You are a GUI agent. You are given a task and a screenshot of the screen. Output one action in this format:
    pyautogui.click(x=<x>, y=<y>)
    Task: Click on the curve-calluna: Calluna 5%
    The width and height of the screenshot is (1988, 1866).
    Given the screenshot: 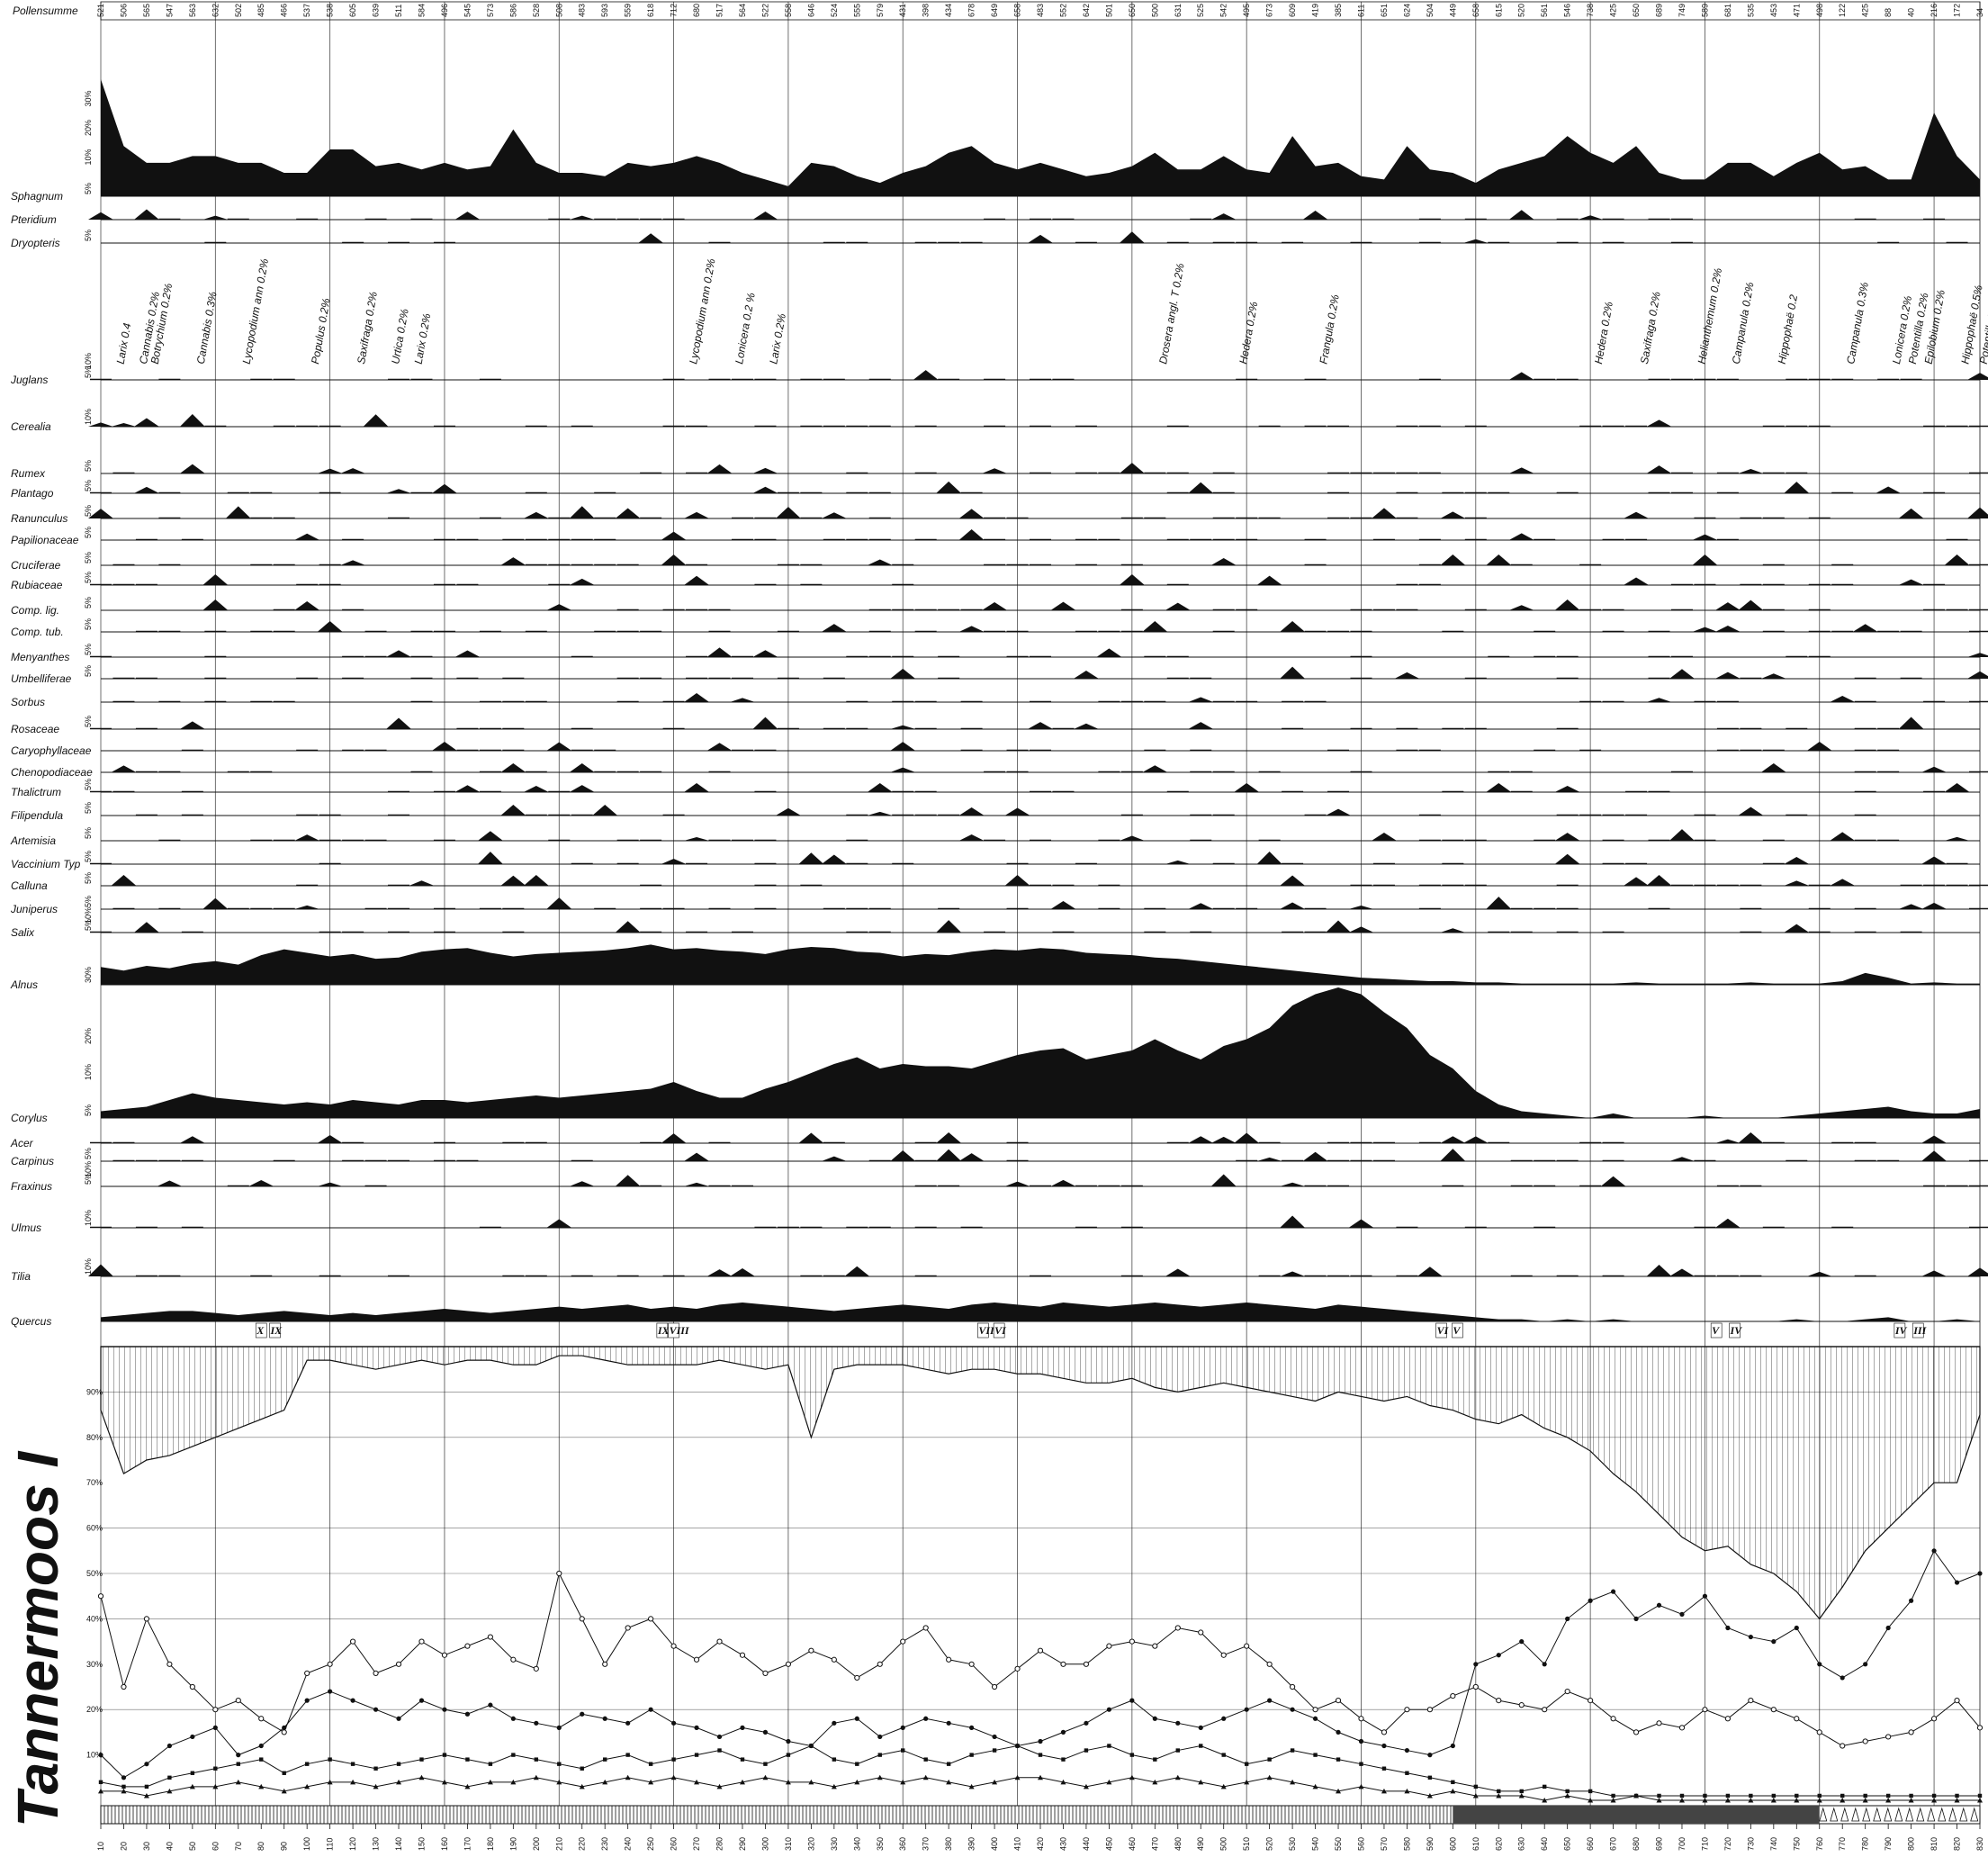 What is the action you would take?
    pyautogui.click(x=999, y=882)
    